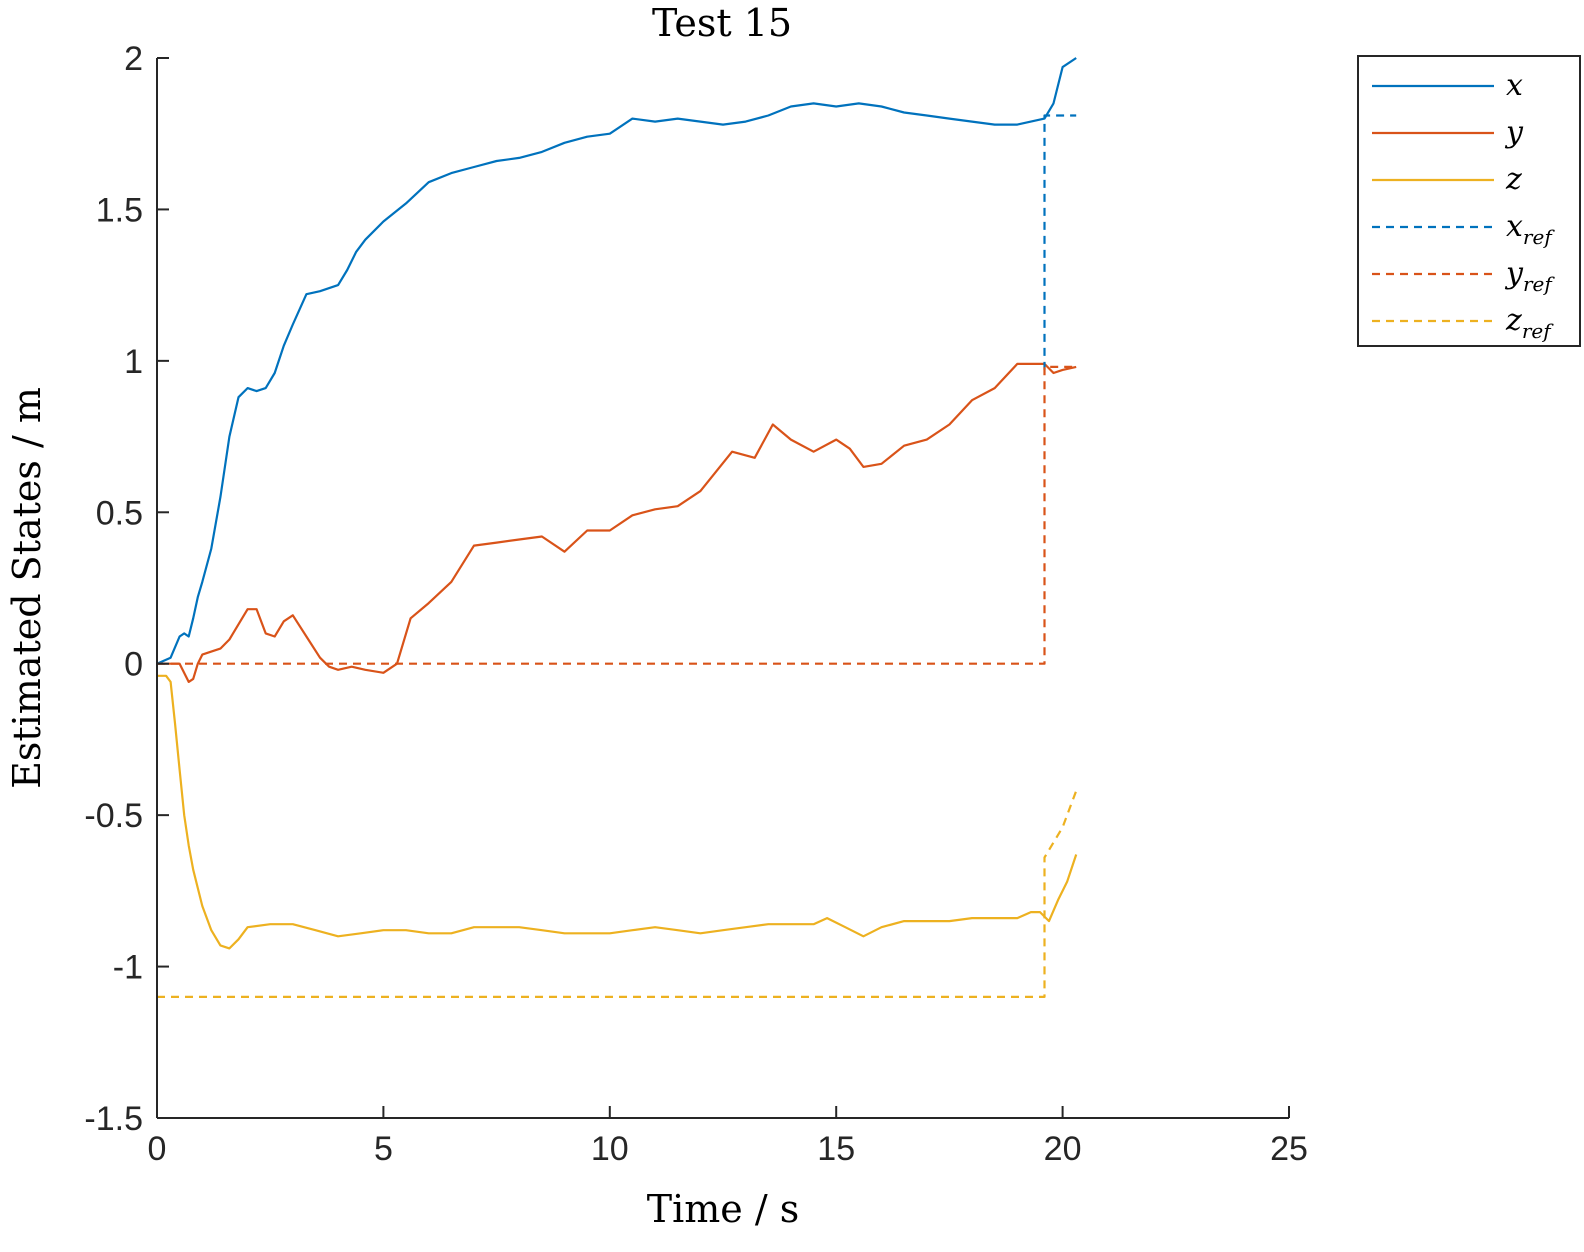  What do you see at coordinates (113, 816) in the screenshot?
I see `y-tick-label: -0.5` at bounding box center [113, 816].